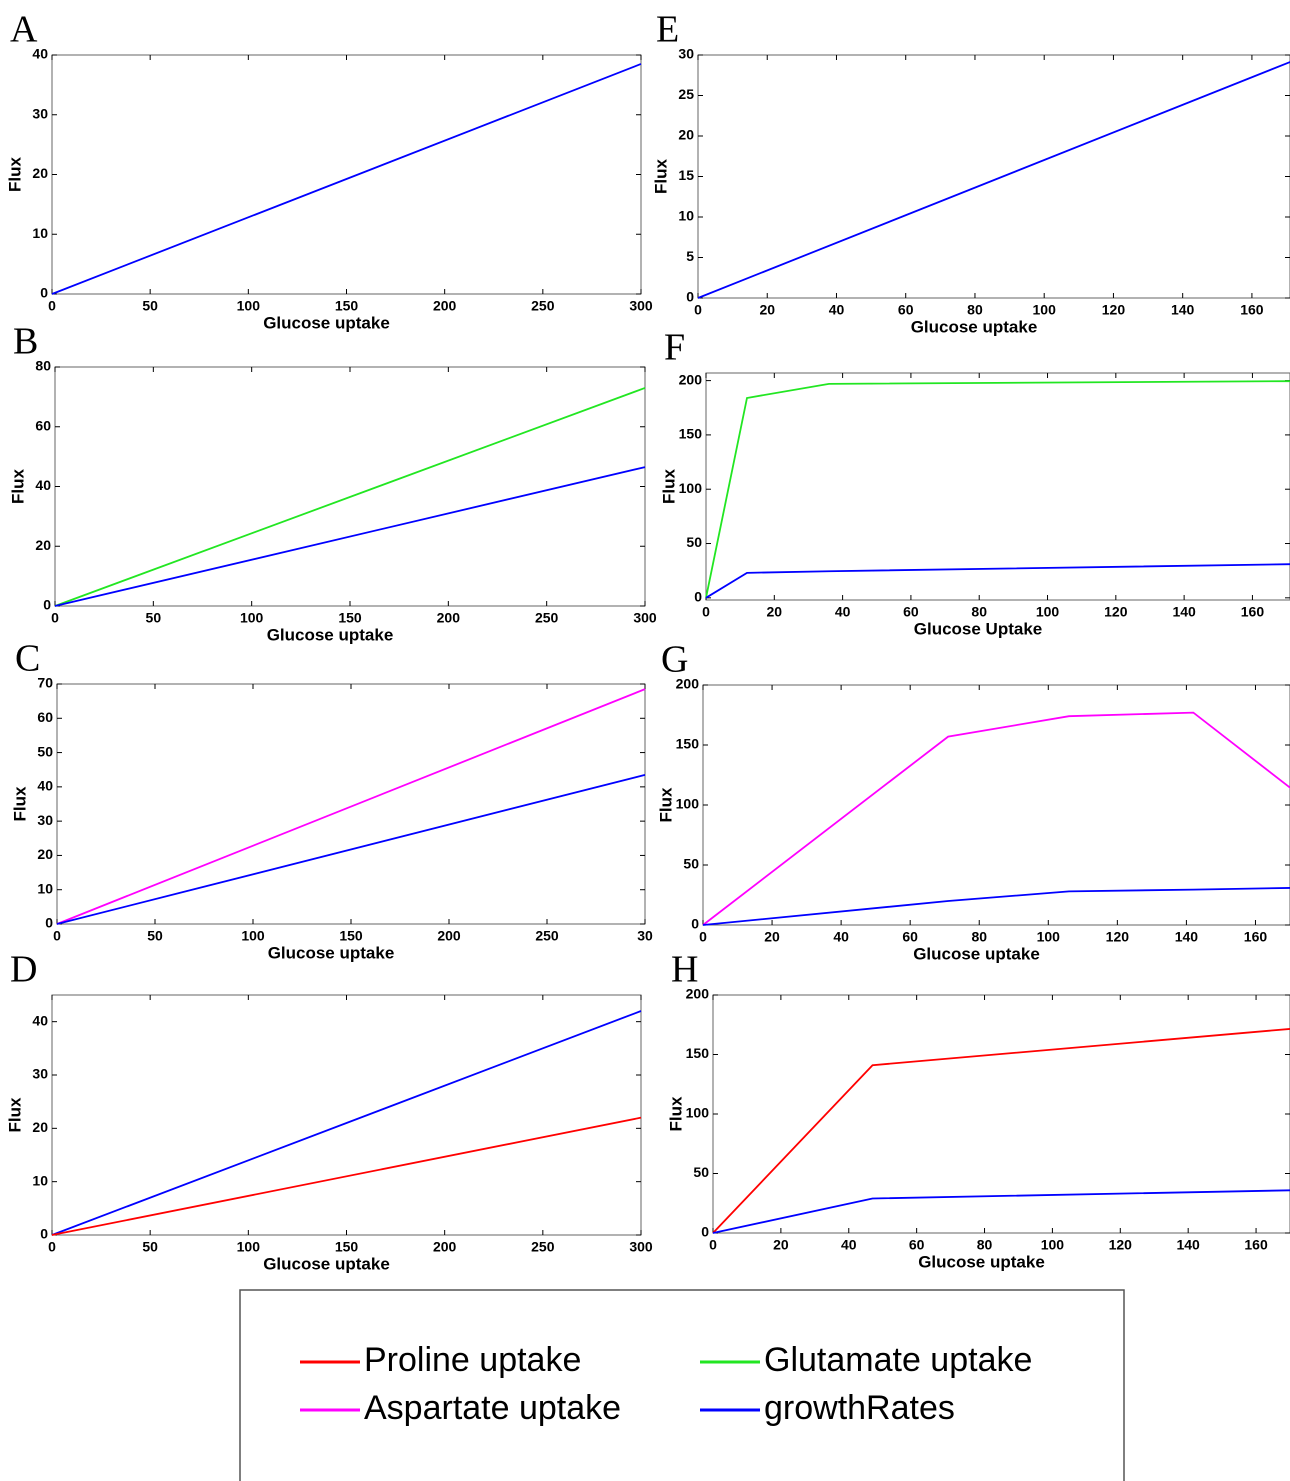  Describe the element at coordinates (841, 937) in the screenshot. I see `x-tick-label: 40` at that location.